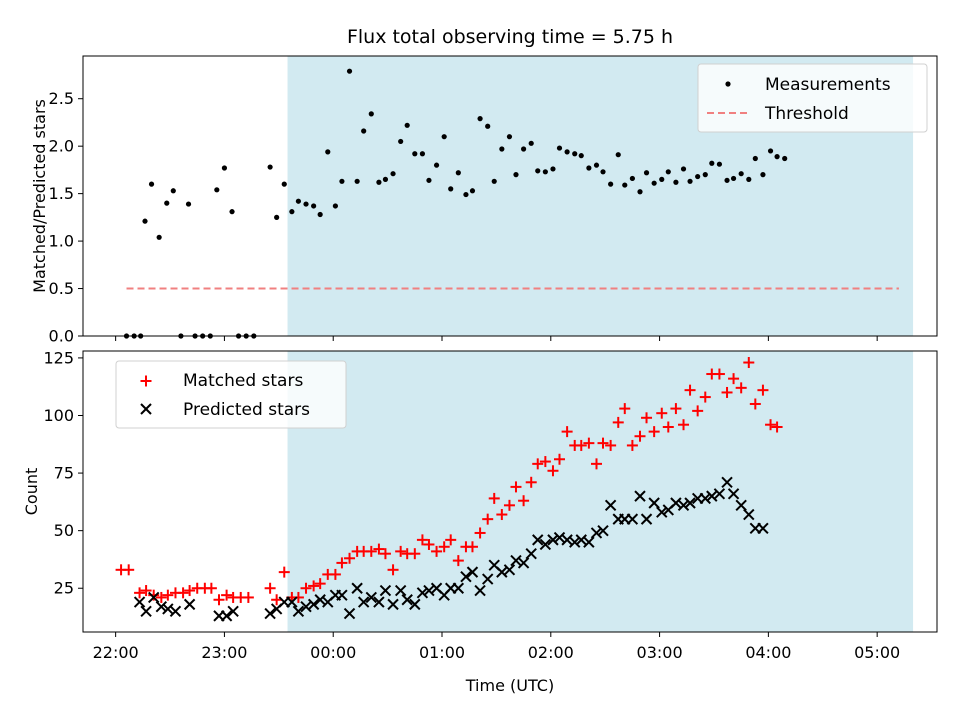 This screenshot has height=720, width=960. Describe the element at coordinates (243, 381) in the screenshot. I see `legend-matched-label: Matched stars` at that location.